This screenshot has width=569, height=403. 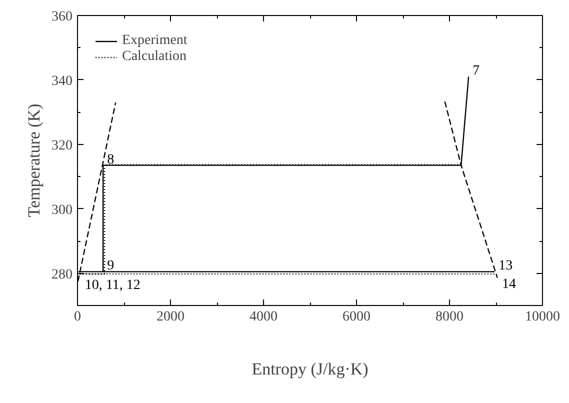 What do you see at coordinates (110, 160) in the screenshot?
I see `annotation: 8` at bounding box center [110, 160].